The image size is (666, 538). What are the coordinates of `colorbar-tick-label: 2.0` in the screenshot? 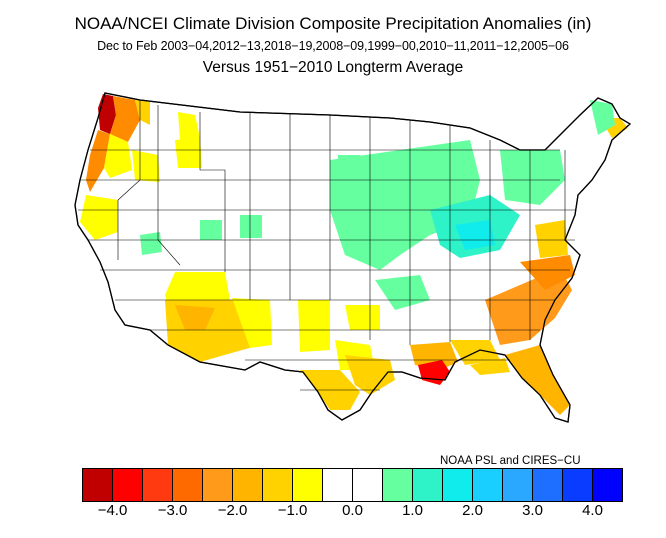 It's located at (472, 510).